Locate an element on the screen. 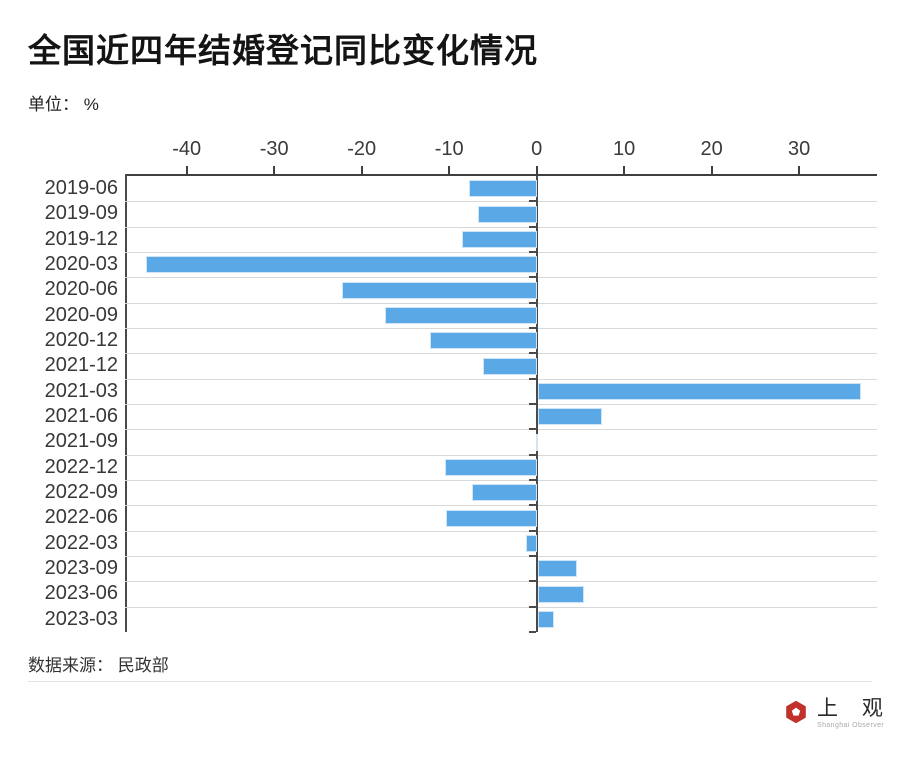  y-axis-label: 2020-06 is located at coordinates (81, 289).